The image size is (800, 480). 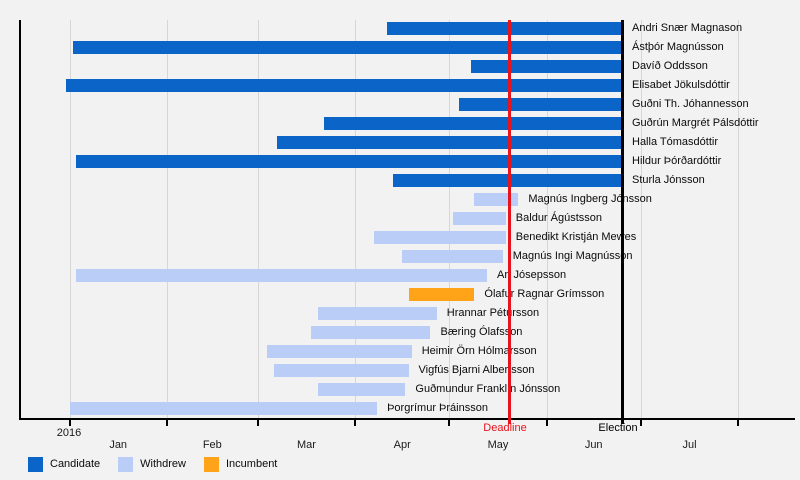 What do you see at coordinates (572, 256) in the screenshot?
I see `candidate-name-label: Magnús Ingi Magnússon` at bounding box center [572, 256].